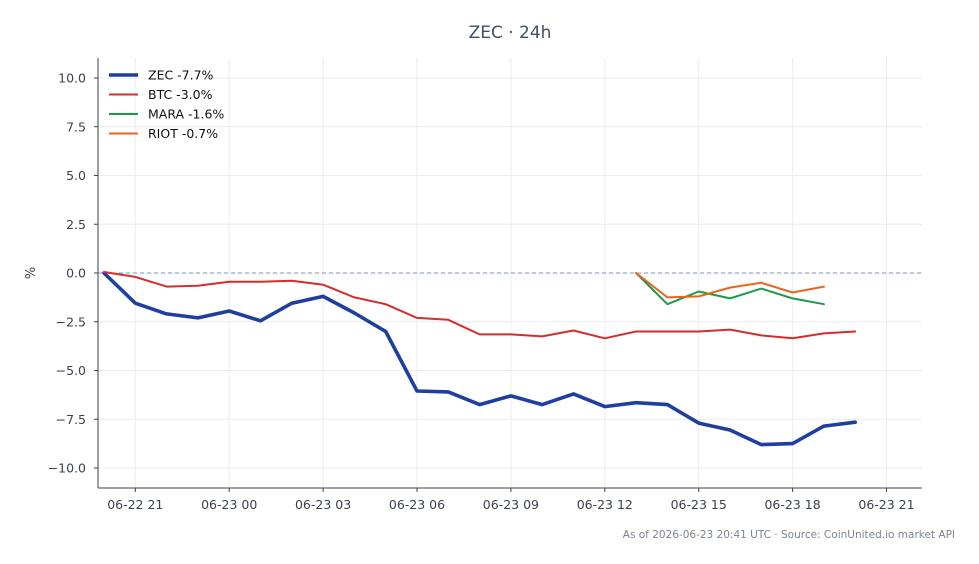  I want to click on y-tick-label: −7.5, so click(71, 419).